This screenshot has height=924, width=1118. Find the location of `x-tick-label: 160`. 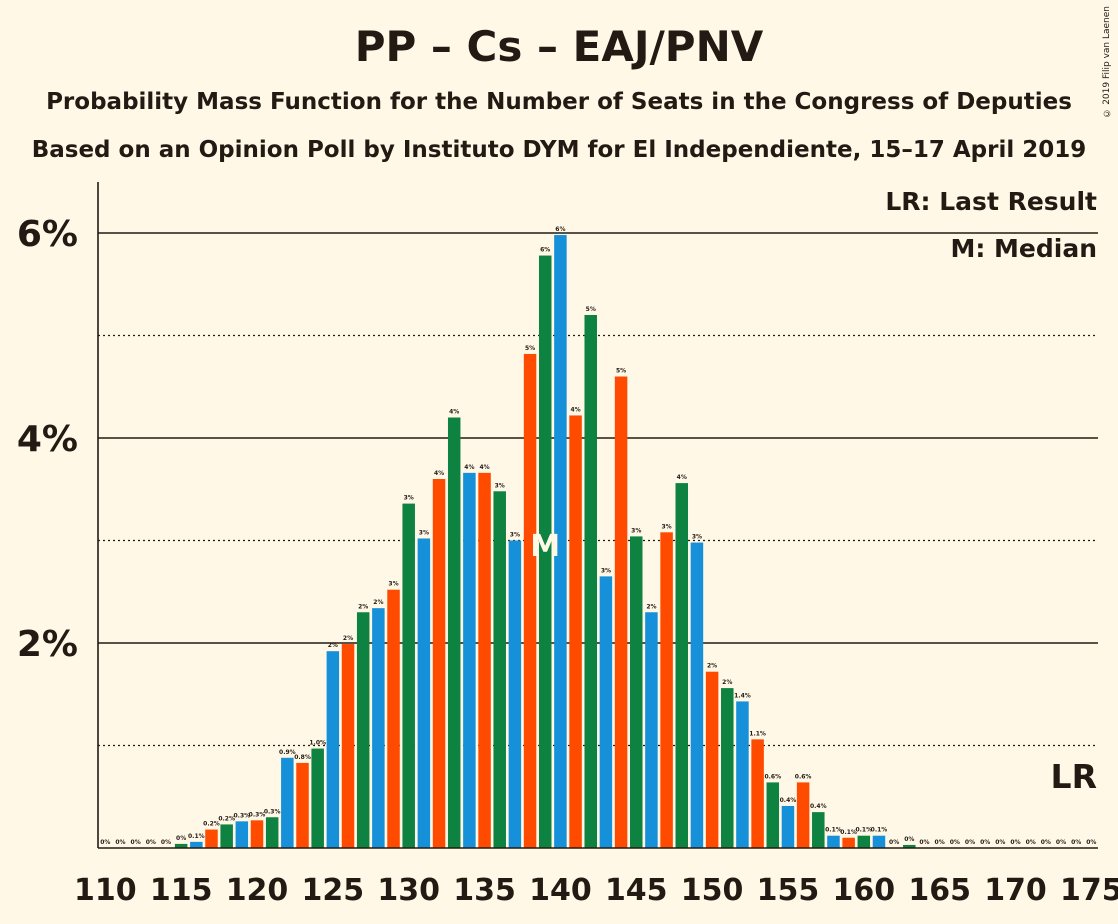

x-tick-label: 160 is located at coordinates (863, 890).